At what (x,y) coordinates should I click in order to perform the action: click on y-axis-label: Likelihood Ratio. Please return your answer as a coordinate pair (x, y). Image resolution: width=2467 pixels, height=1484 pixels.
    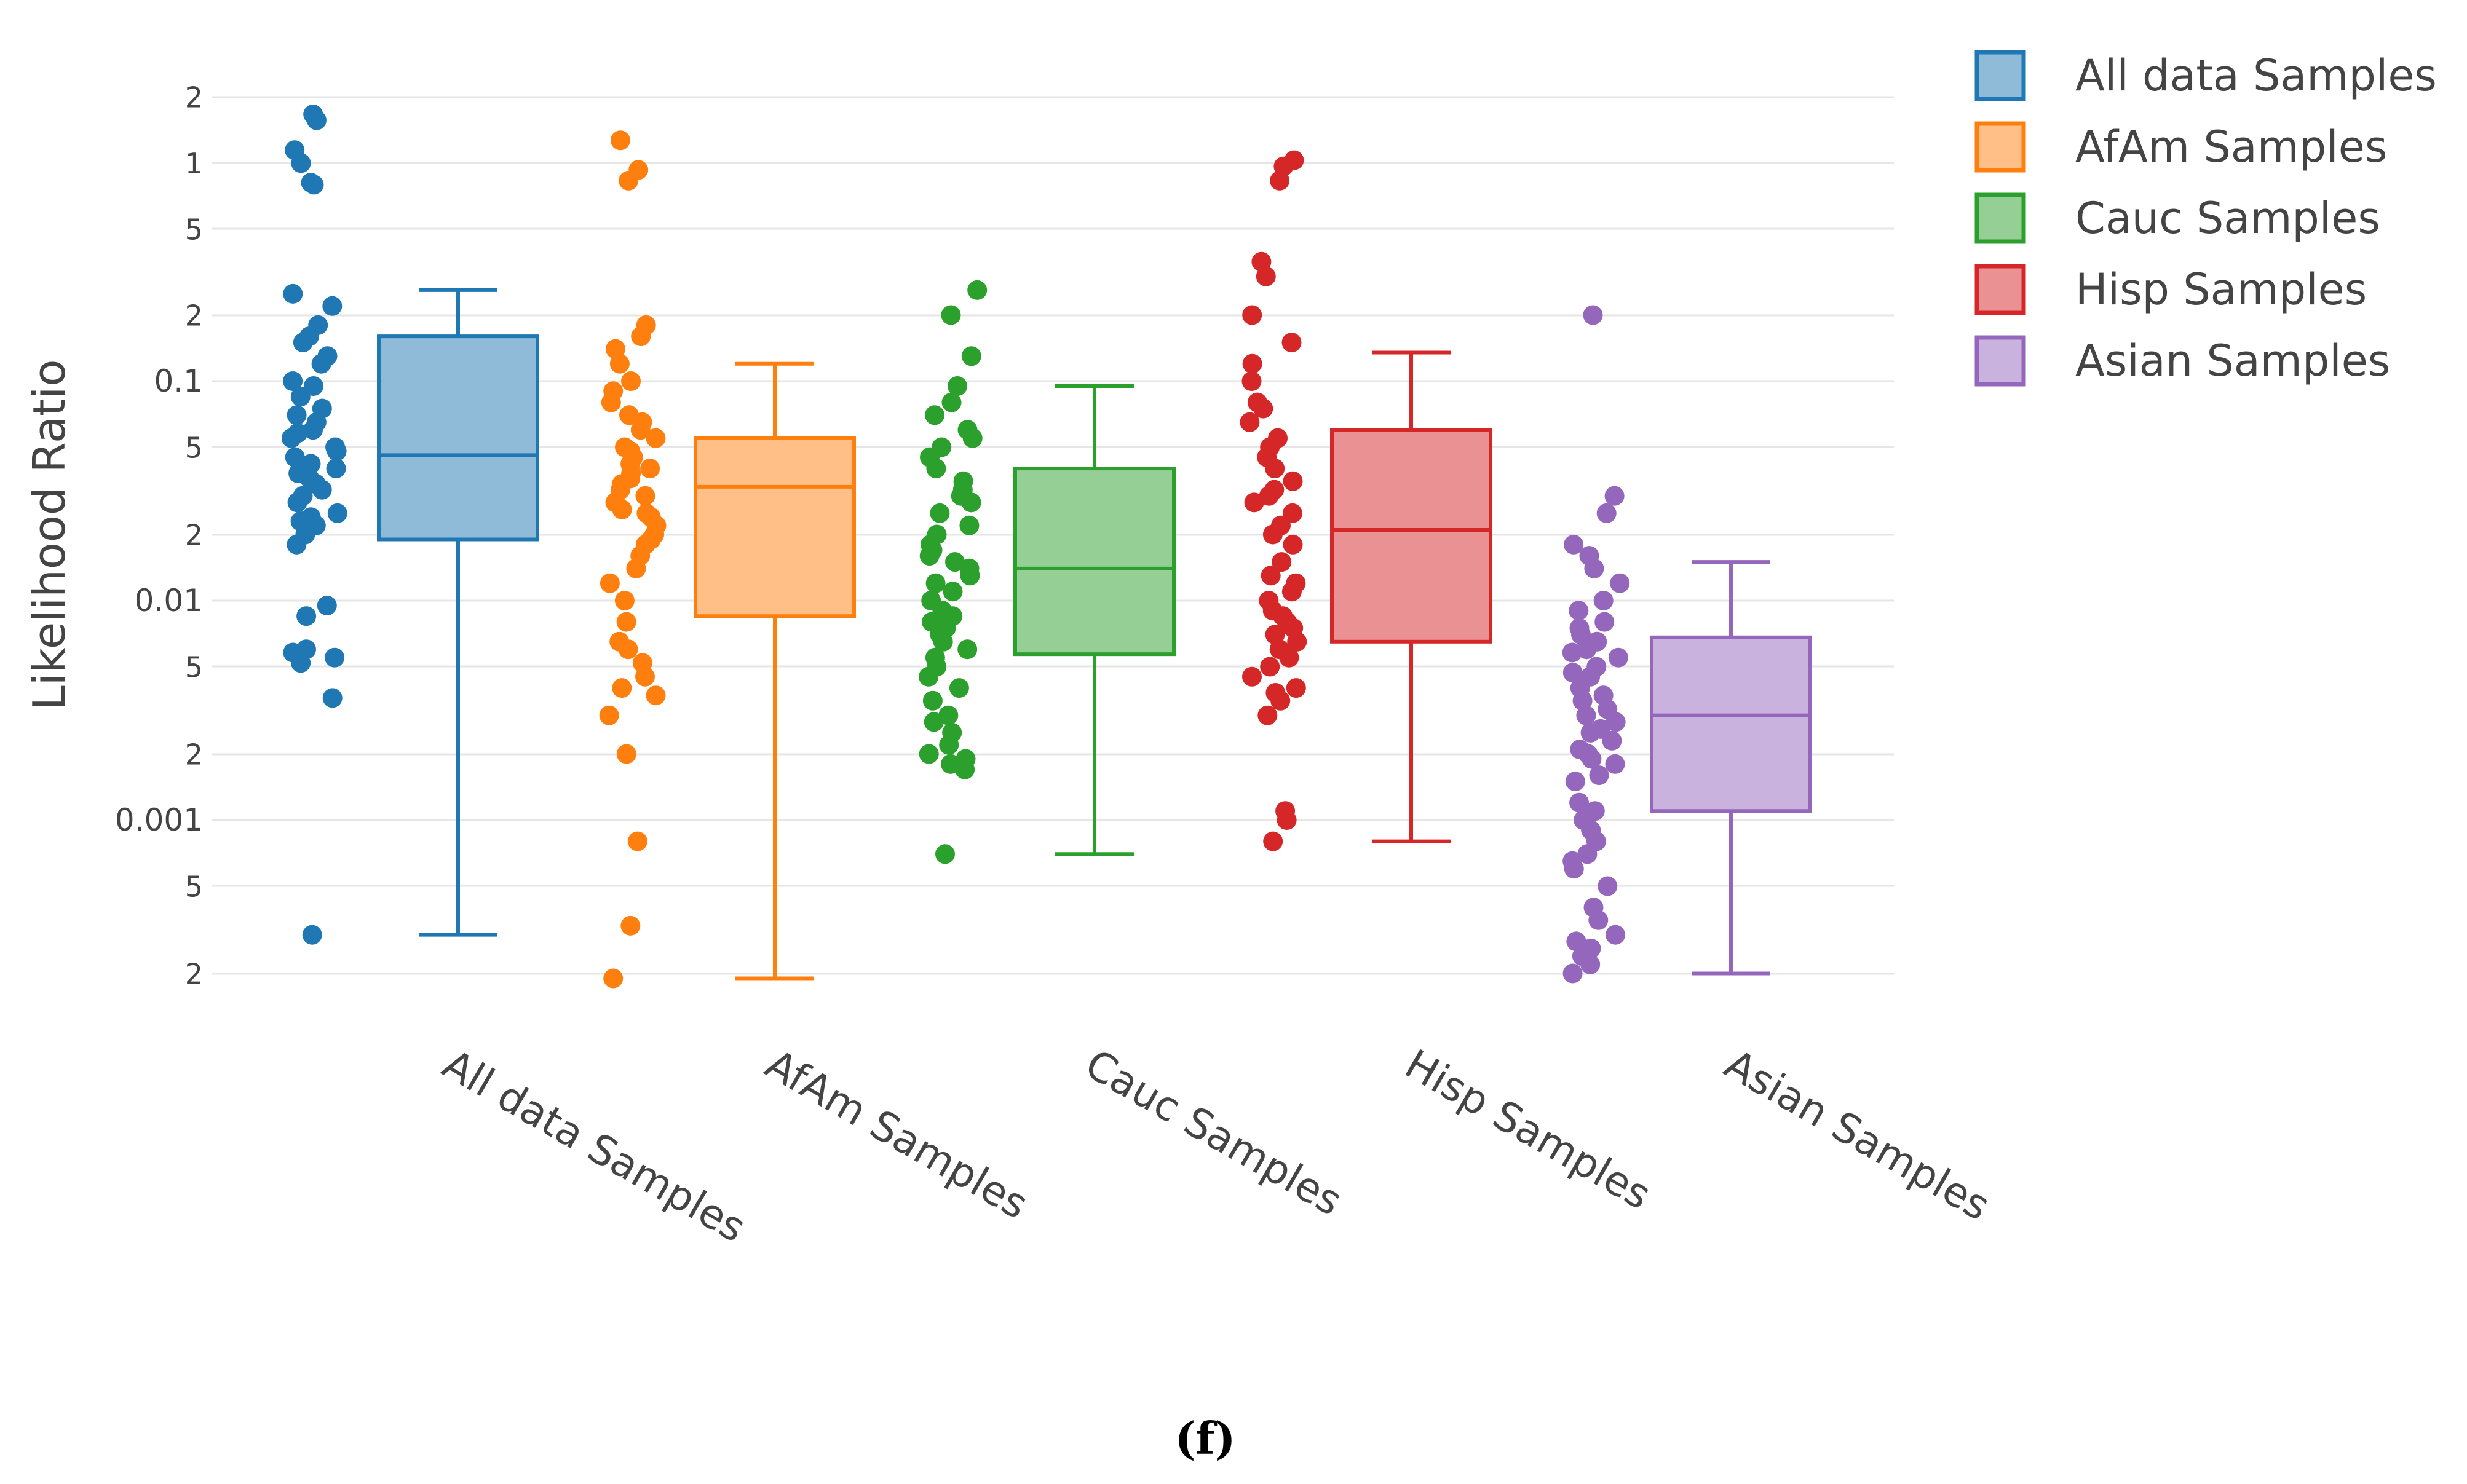
    Looking at the image, I should click on (49, 535).